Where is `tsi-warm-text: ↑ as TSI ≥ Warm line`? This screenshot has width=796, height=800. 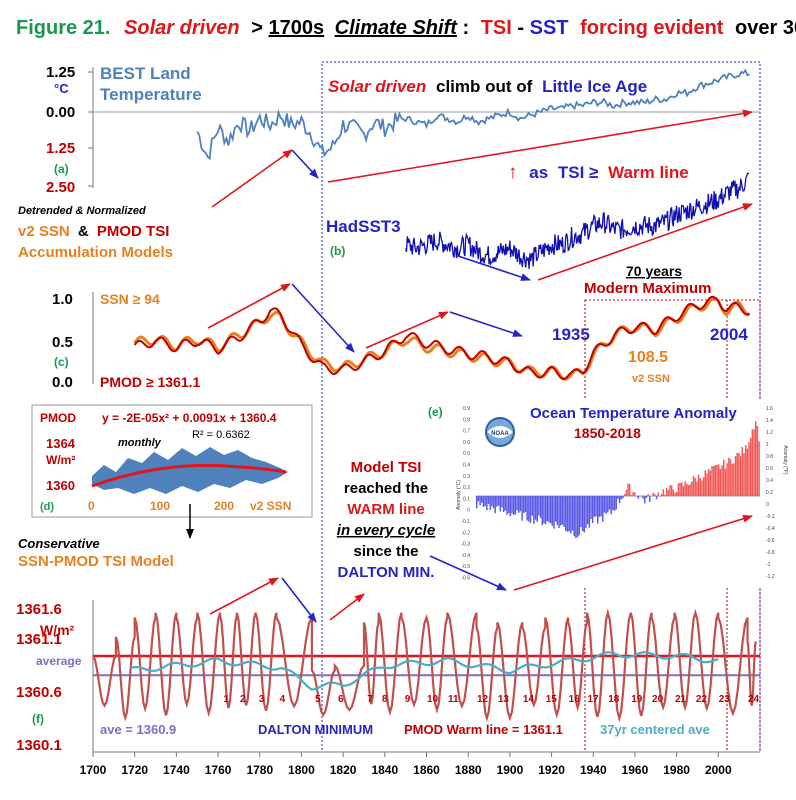 tsi-warm-text: ↑ as TSI ≥ Warm line is located at coordinates (598, 172).